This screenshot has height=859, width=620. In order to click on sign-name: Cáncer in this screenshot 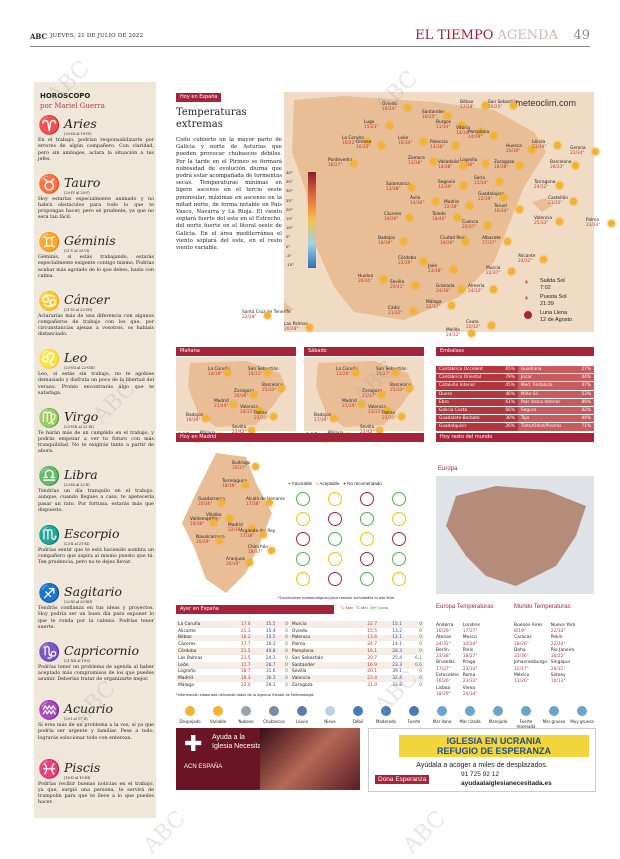, I will do `click(87, 299)`.